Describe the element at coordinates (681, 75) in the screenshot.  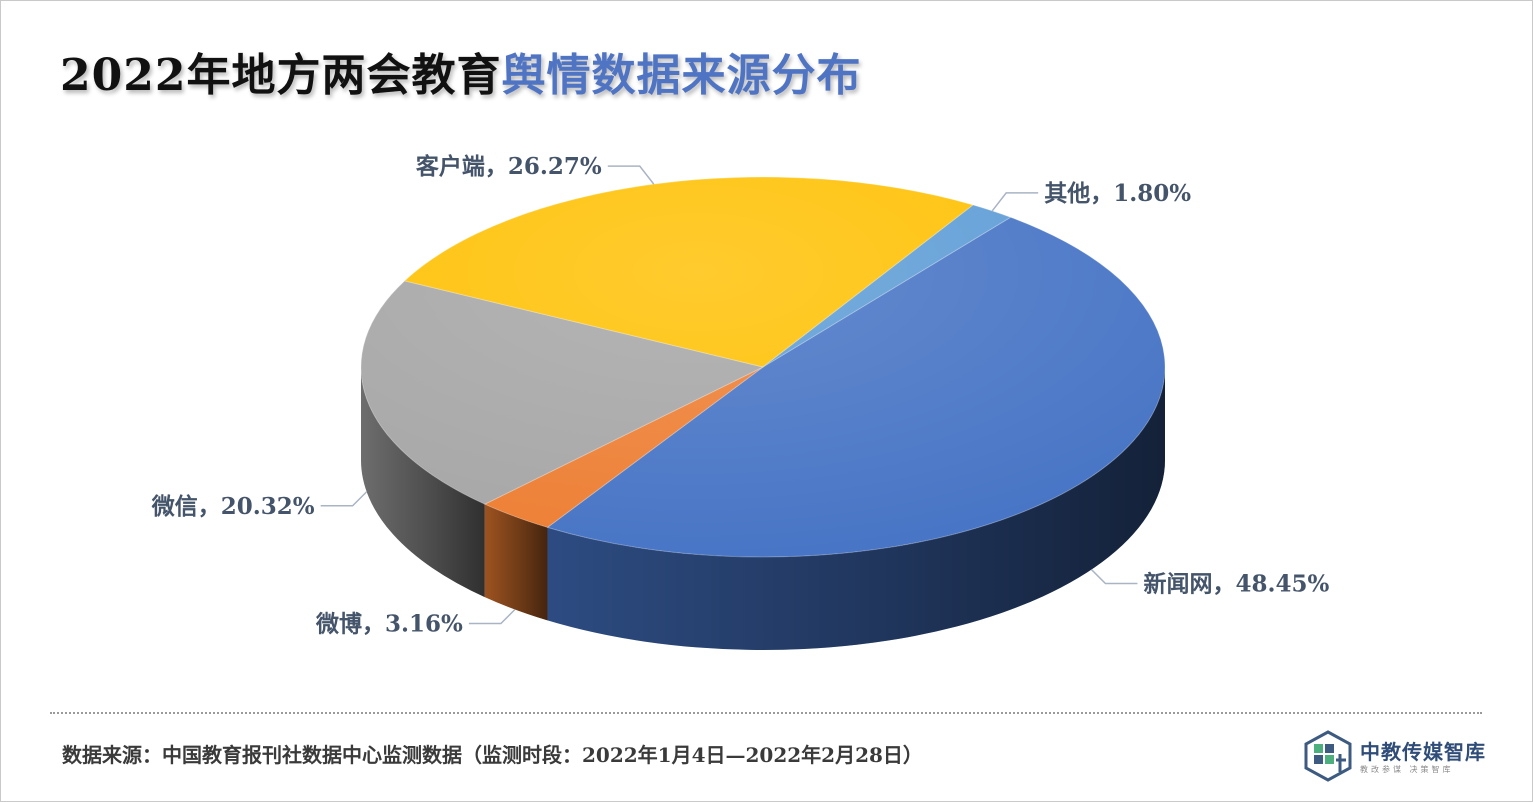
I see `chart-title-part2: 舆情数据来源分布` at that location.